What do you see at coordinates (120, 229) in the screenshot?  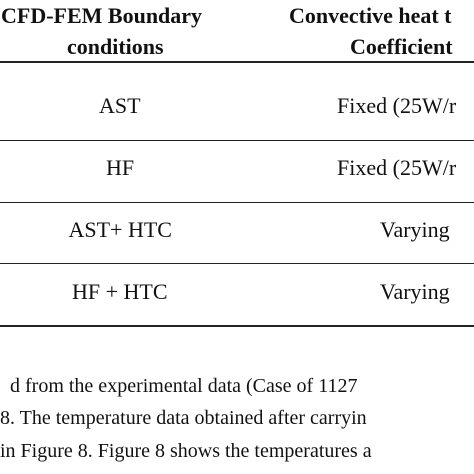 I see `table-cell: AST+ HTC` at bounding box center [120, 229].